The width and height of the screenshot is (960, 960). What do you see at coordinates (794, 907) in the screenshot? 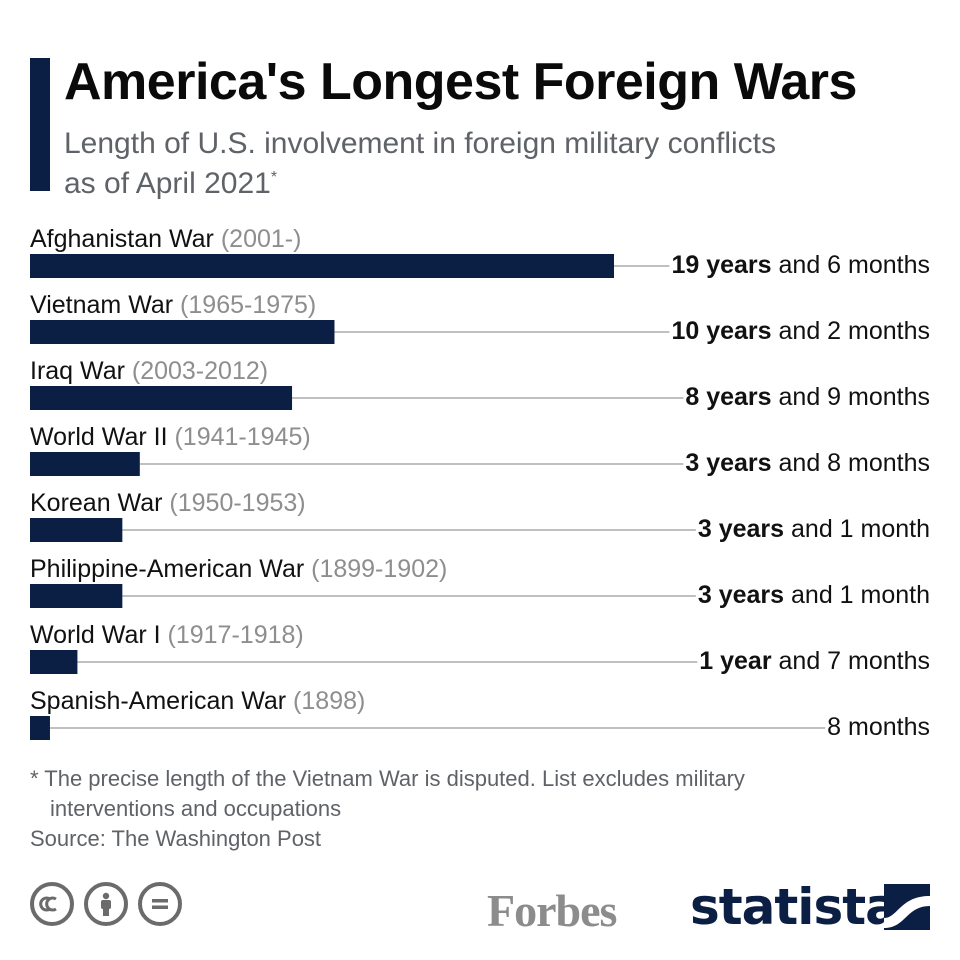
I see `statista-logo: statista` at bounding box center [794, 907].